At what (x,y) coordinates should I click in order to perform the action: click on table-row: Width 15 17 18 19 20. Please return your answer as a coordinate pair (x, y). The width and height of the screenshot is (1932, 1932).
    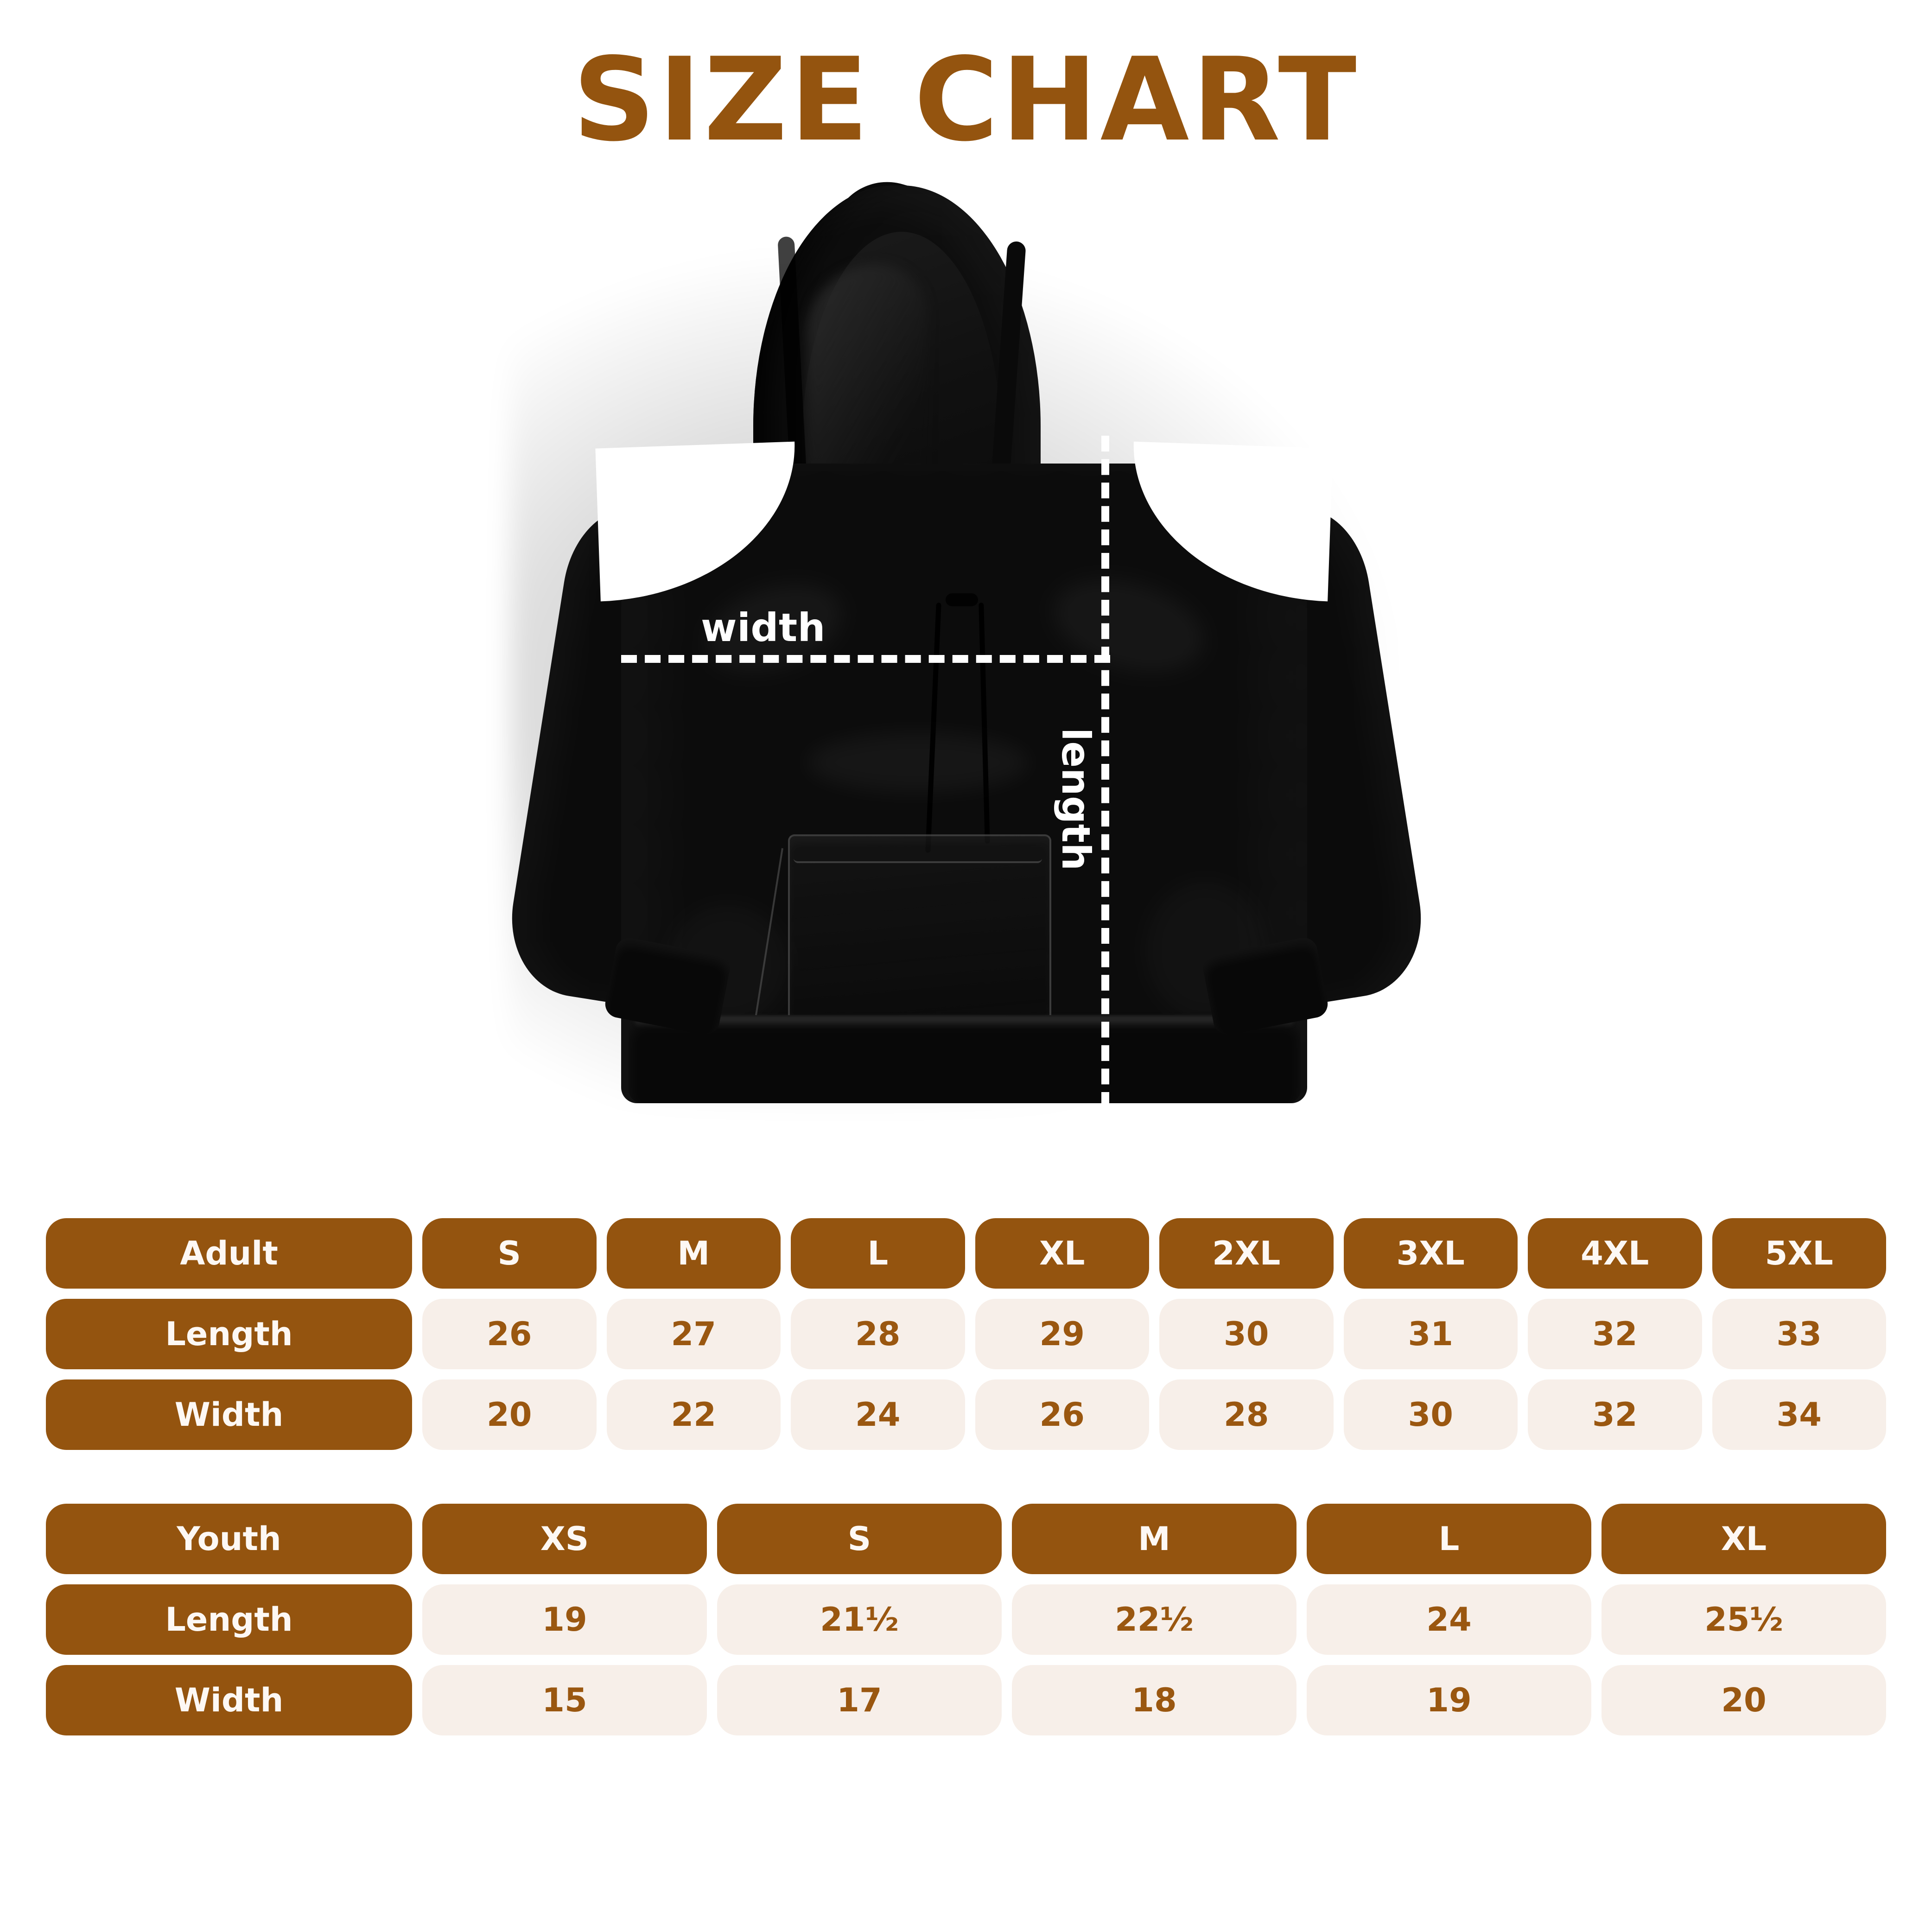
    Looking at the image, I should click on (966, 1700).